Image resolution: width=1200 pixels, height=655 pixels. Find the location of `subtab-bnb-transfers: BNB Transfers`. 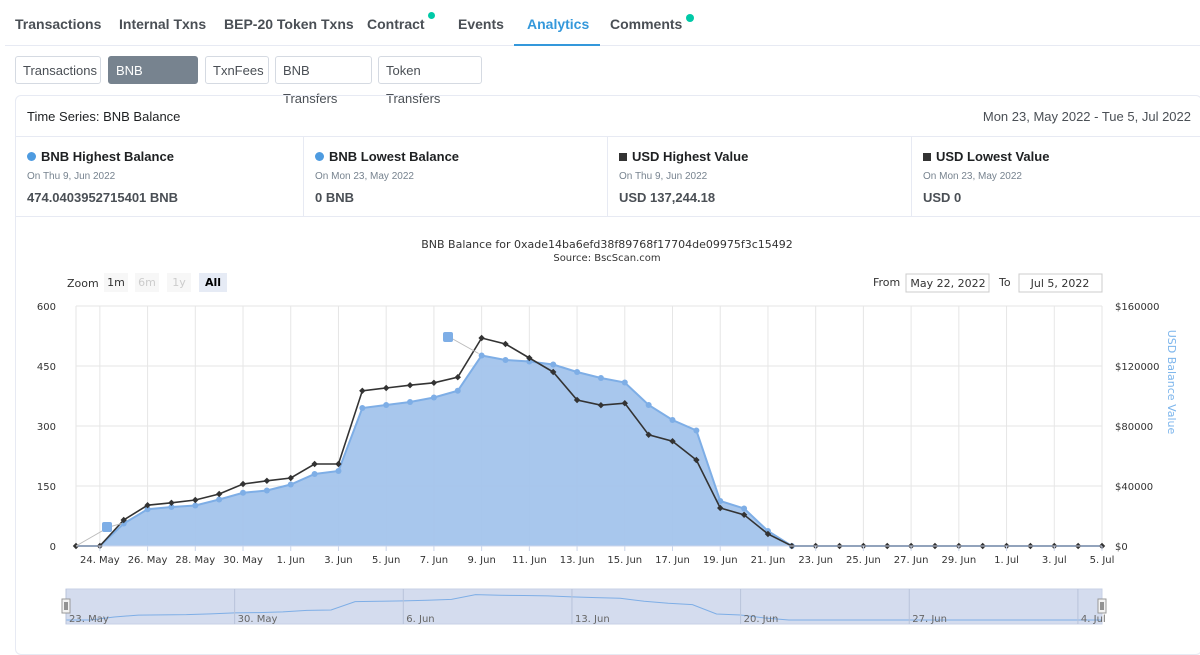

subtab-bnb-transfers: BNB Transfers is located at coordinates (323, 81).